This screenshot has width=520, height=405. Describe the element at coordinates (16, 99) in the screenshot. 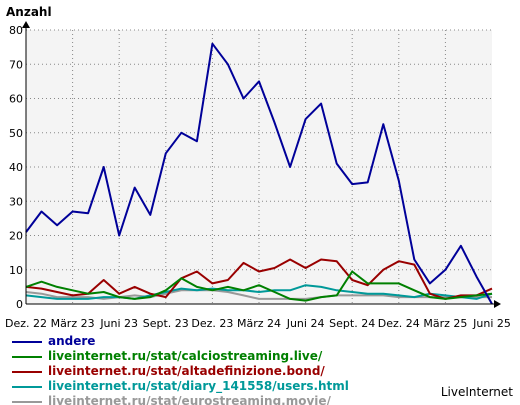

I see `y-tick-label: 60` at that location.